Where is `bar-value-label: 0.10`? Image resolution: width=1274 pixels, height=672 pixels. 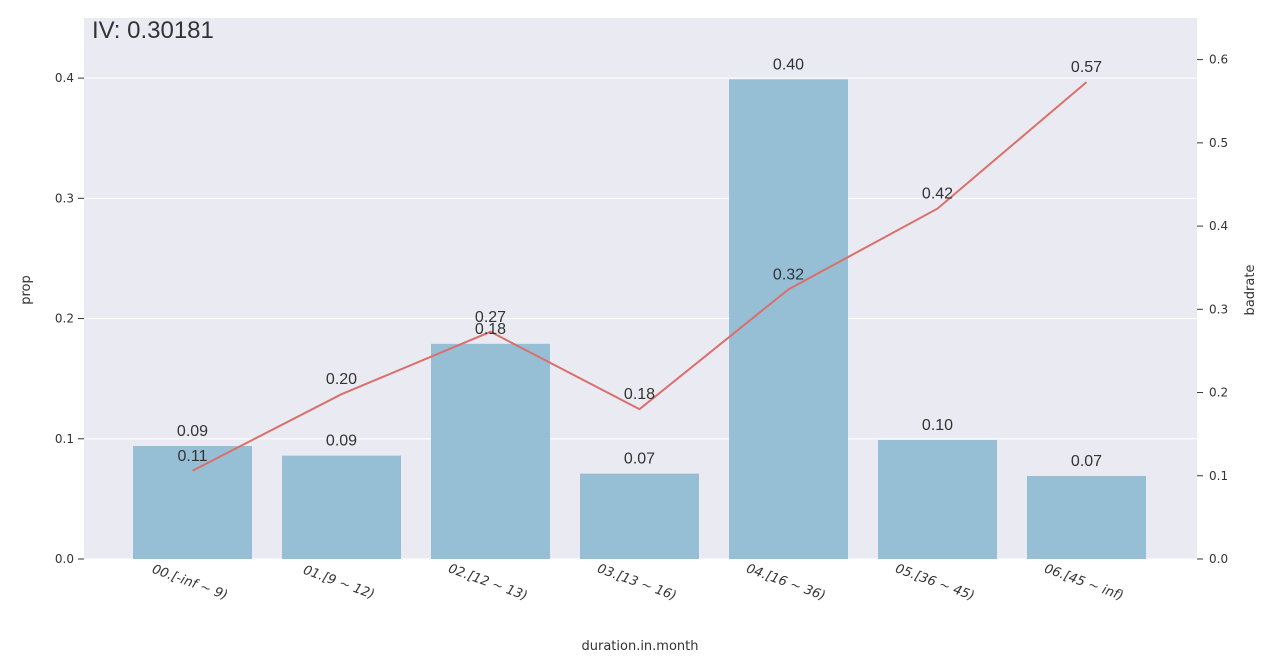
bar-value-label: 0.10 is located at coordinates (937, 425).